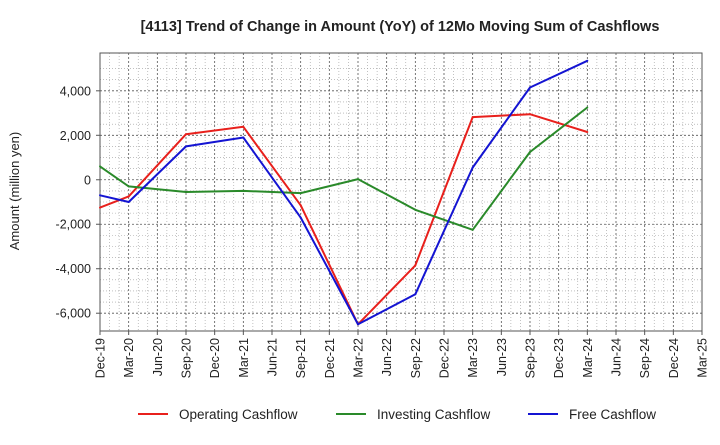 This screenshot has height=445, width=720. Describe the element at coordinates (75, 136) in the screenshot. I see `y-tick-label: 2,000` at that location.